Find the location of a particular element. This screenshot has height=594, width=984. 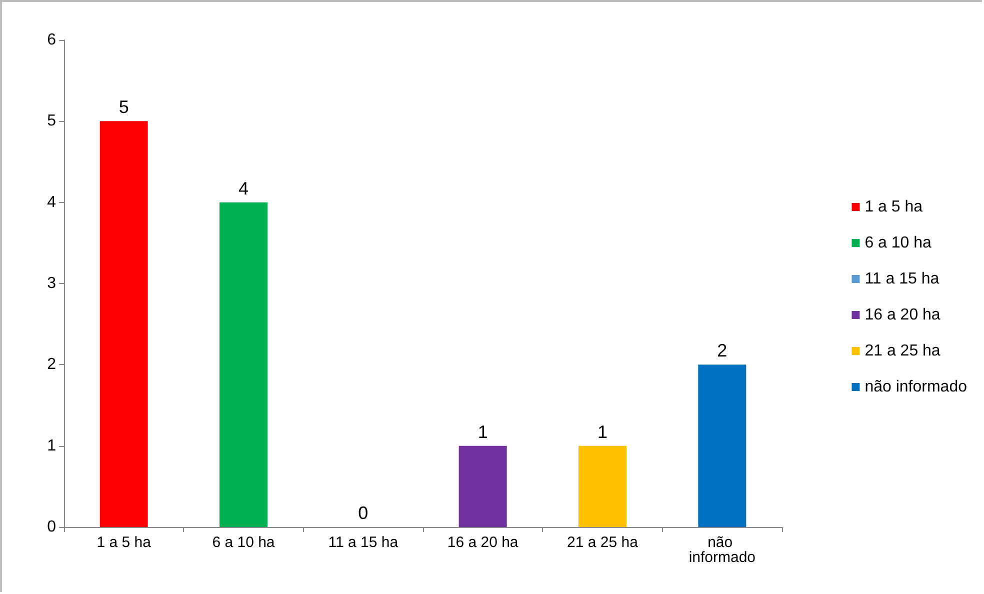

y-tick-label: 1 is located at coordinates (51, 445).